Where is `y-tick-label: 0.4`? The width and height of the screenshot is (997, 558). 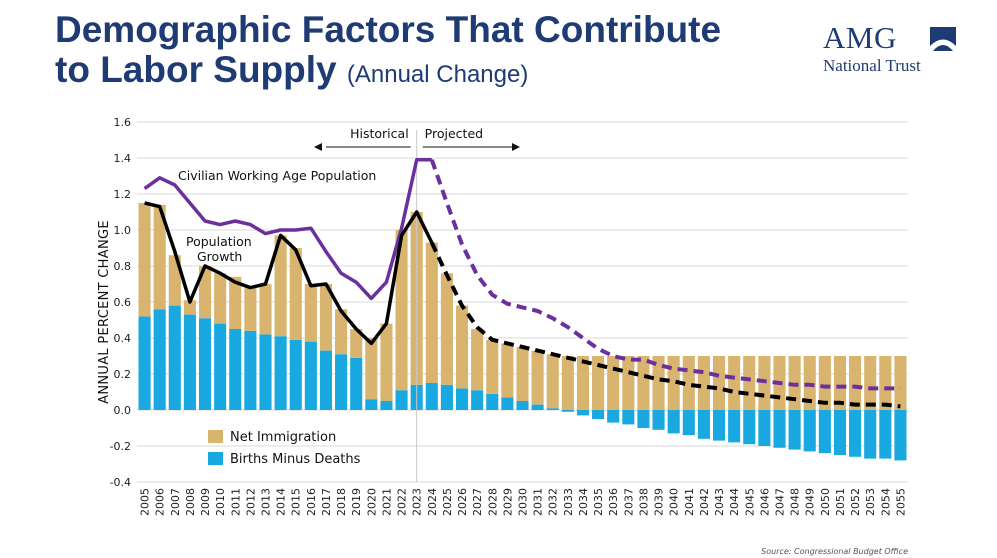
y-tick-label: 0.4 is located at coordinates (123, 338).